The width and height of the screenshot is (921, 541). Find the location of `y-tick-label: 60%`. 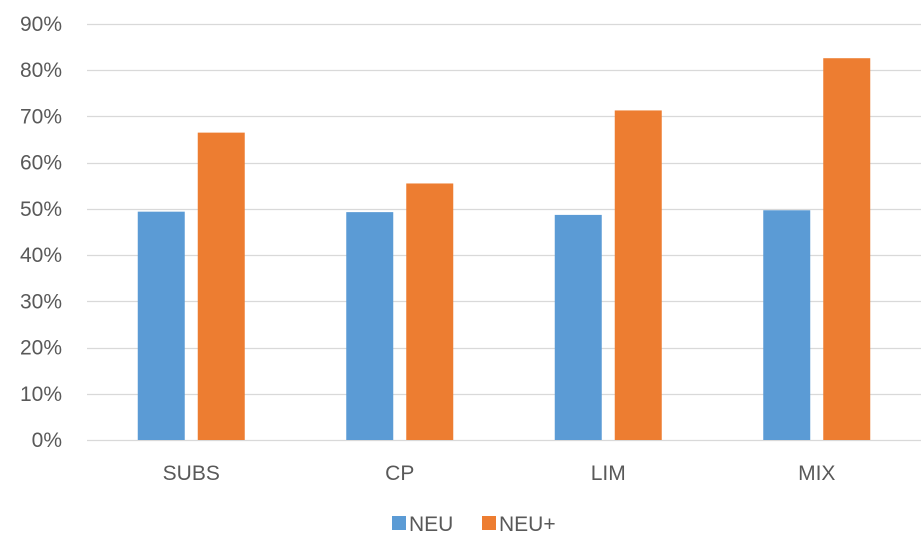

y-tick-label: 60% is located at coordinates (41, 163).